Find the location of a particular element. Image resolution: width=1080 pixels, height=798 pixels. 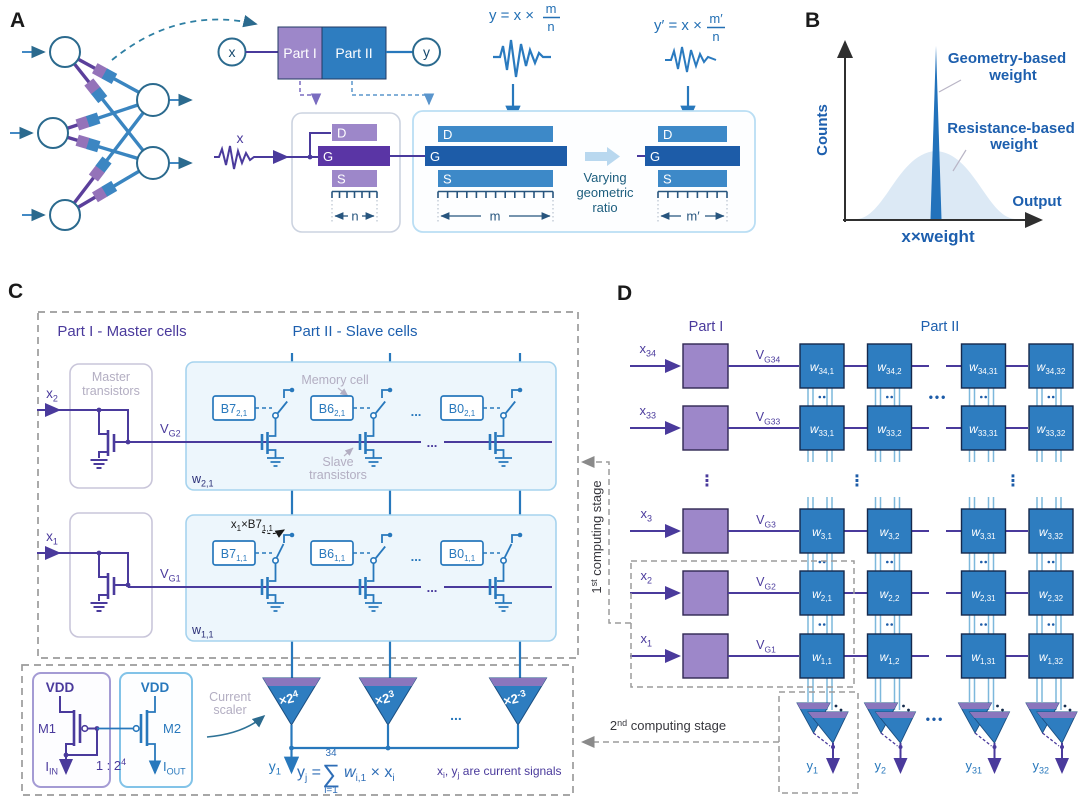

d-x1-label: x1 is located at coordinates (646, 640).